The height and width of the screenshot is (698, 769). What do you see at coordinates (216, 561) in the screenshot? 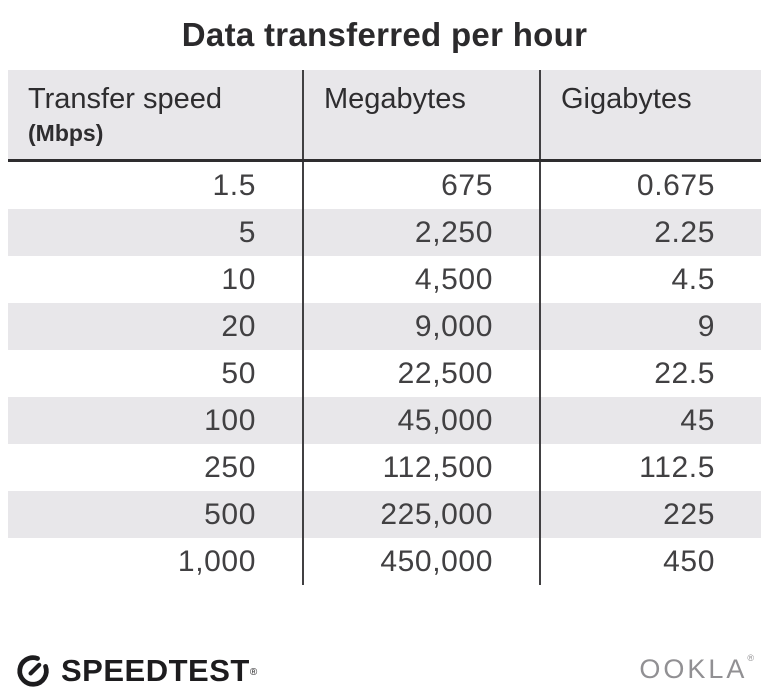
I see `table-cell: 1,000` at bounding box center [216, 561].